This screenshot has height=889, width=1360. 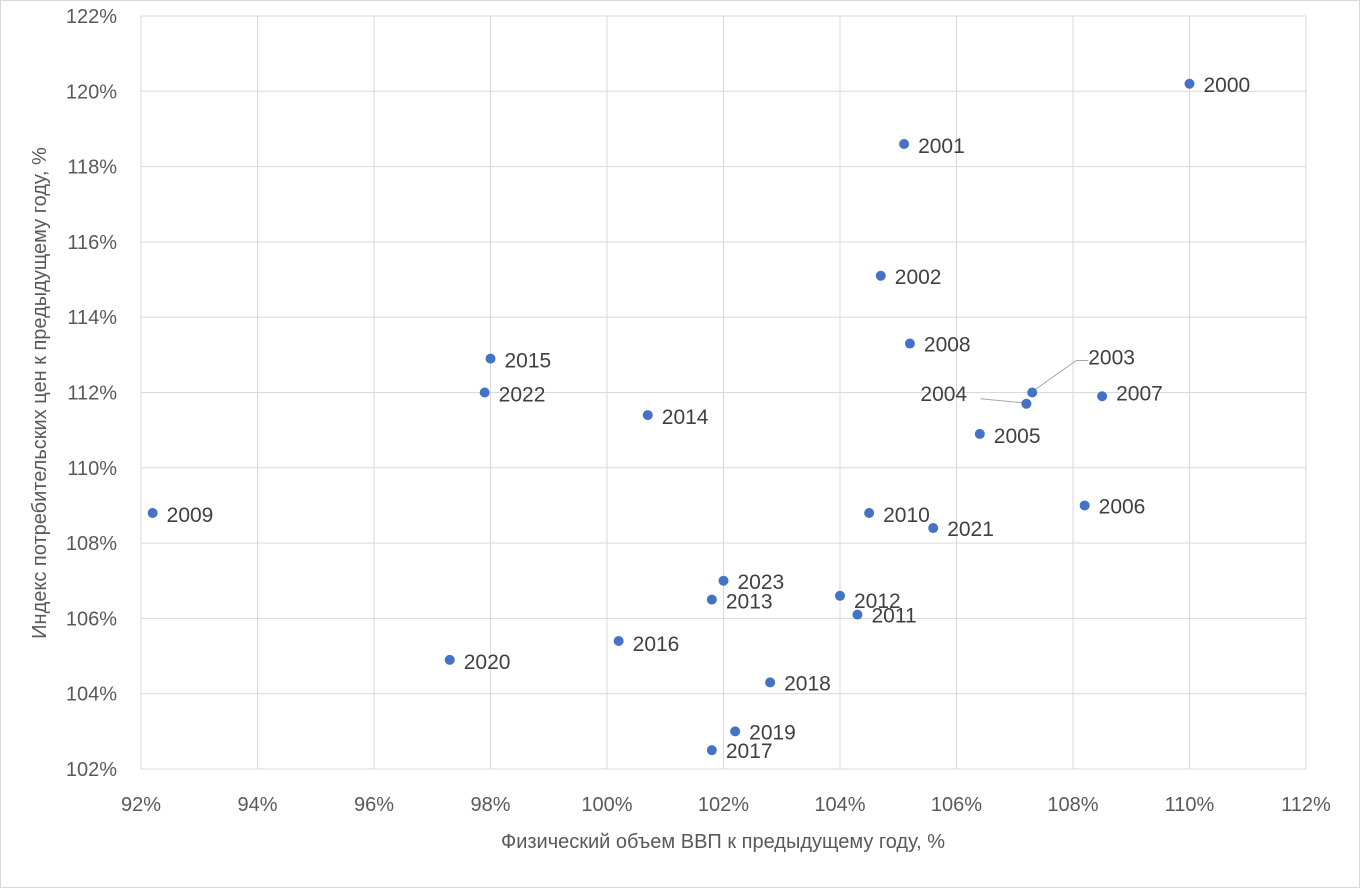 What do you see at coordinates (606, 805) in the screenshot?
I see `x-tick-label: 100%` at bounding box center [606, 805].